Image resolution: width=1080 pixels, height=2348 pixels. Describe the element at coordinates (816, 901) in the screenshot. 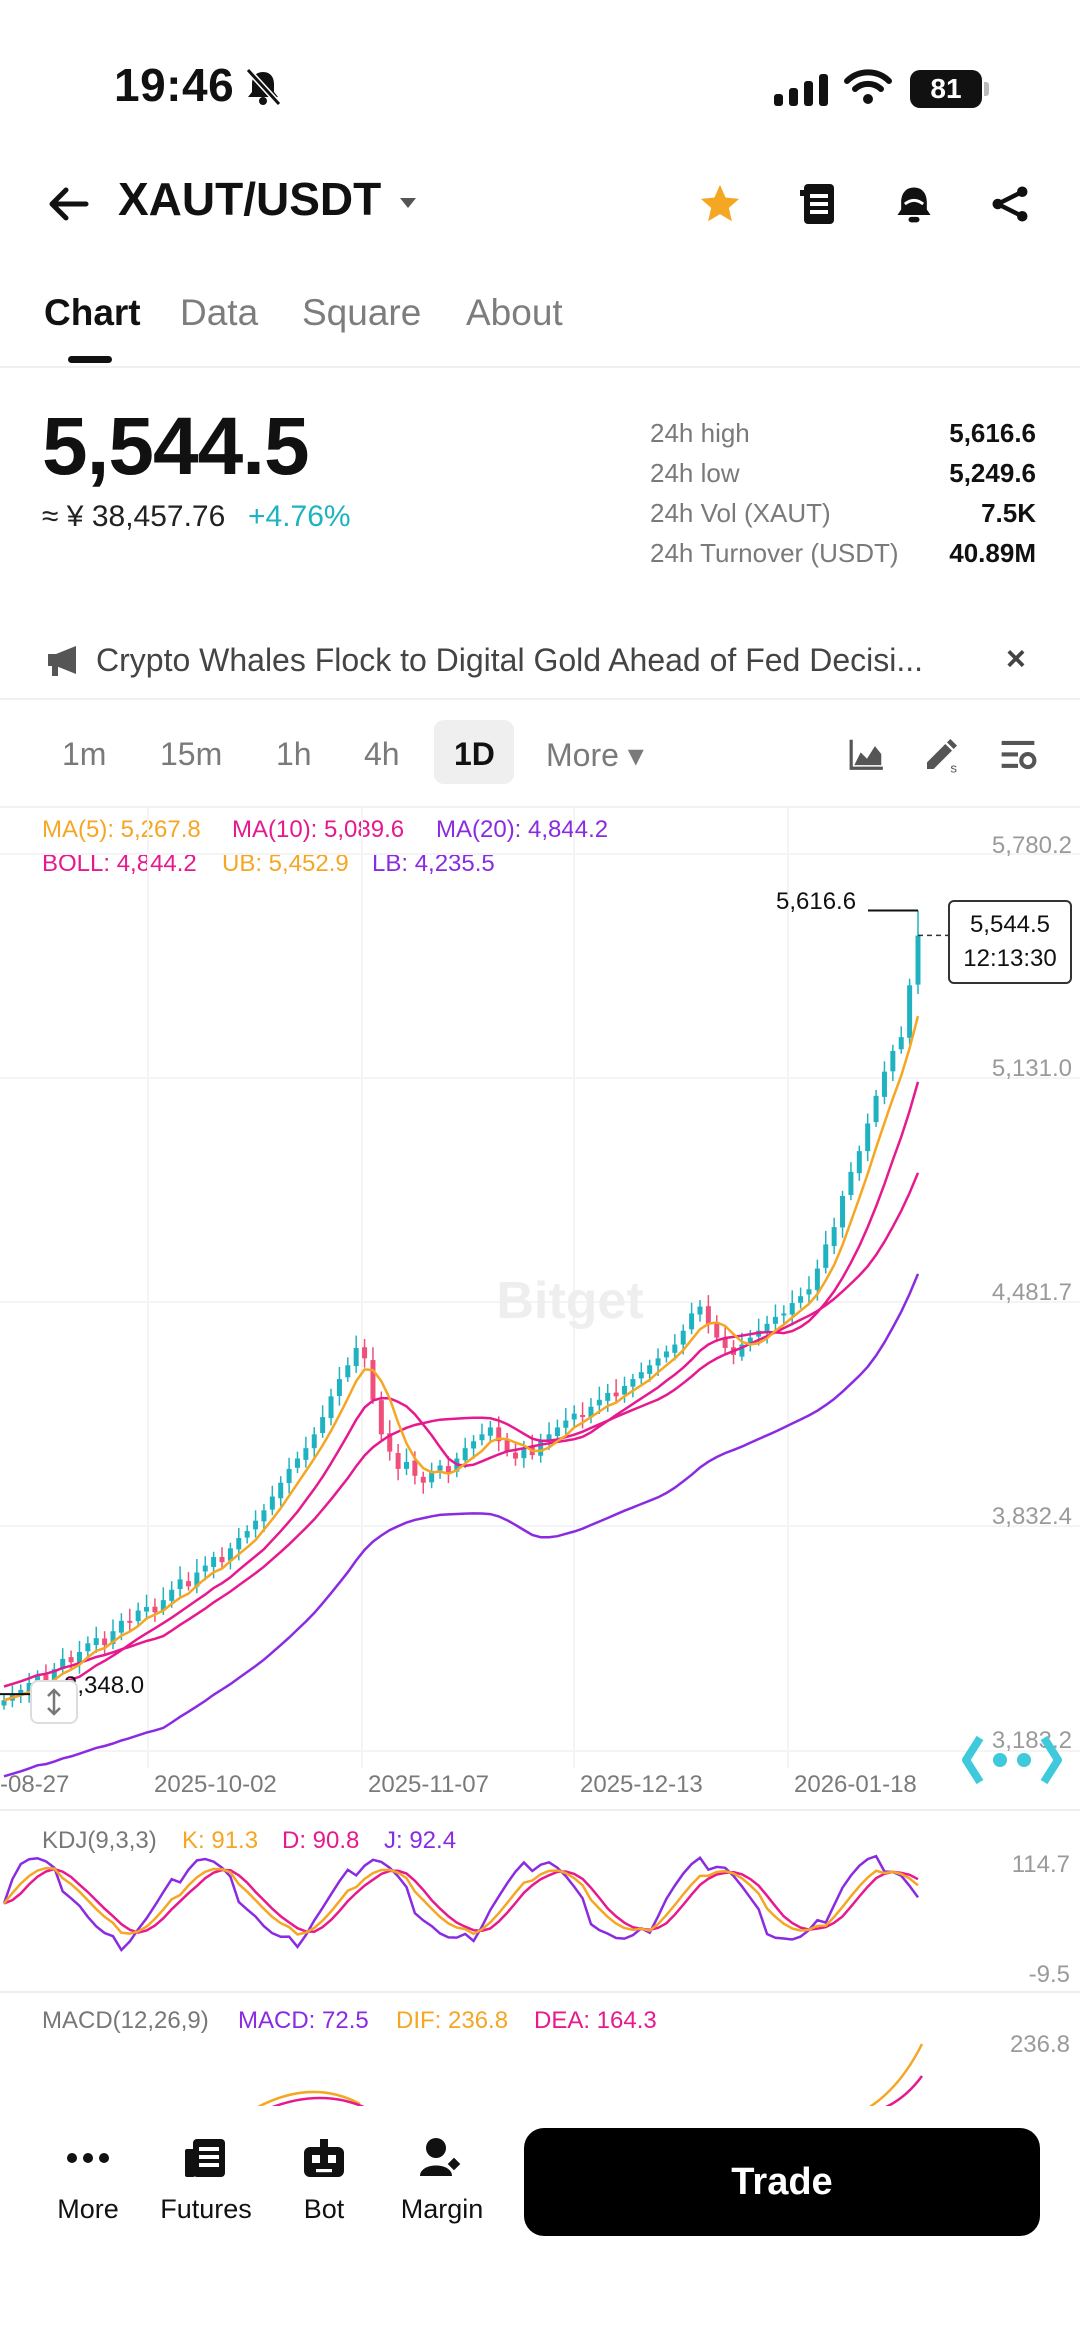

I see `high-marker: 5,616.6` at that location.